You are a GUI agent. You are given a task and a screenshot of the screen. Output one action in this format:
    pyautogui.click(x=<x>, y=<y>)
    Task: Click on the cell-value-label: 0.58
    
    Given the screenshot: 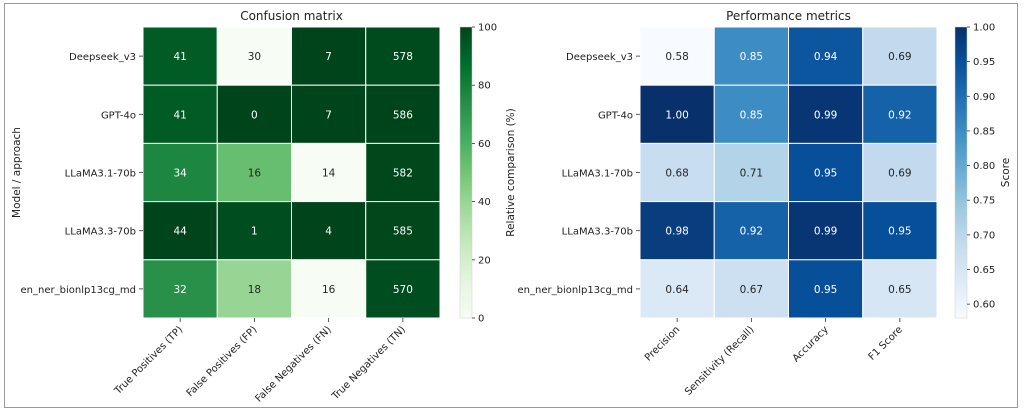 What is the action you would take?
    pyautogui.click(x=676, y=57)
    